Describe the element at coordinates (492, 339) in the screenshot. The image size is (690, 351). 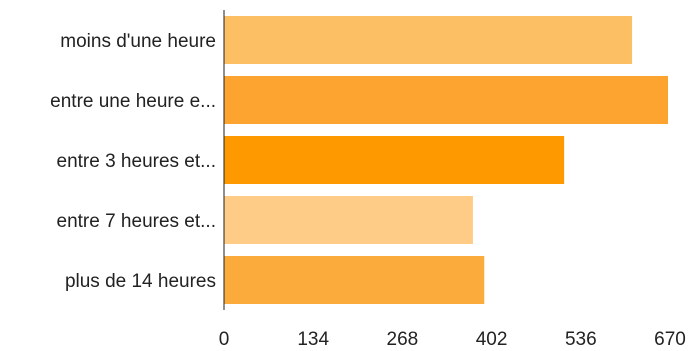
I see `x-tick-label-3: 402` at that location.